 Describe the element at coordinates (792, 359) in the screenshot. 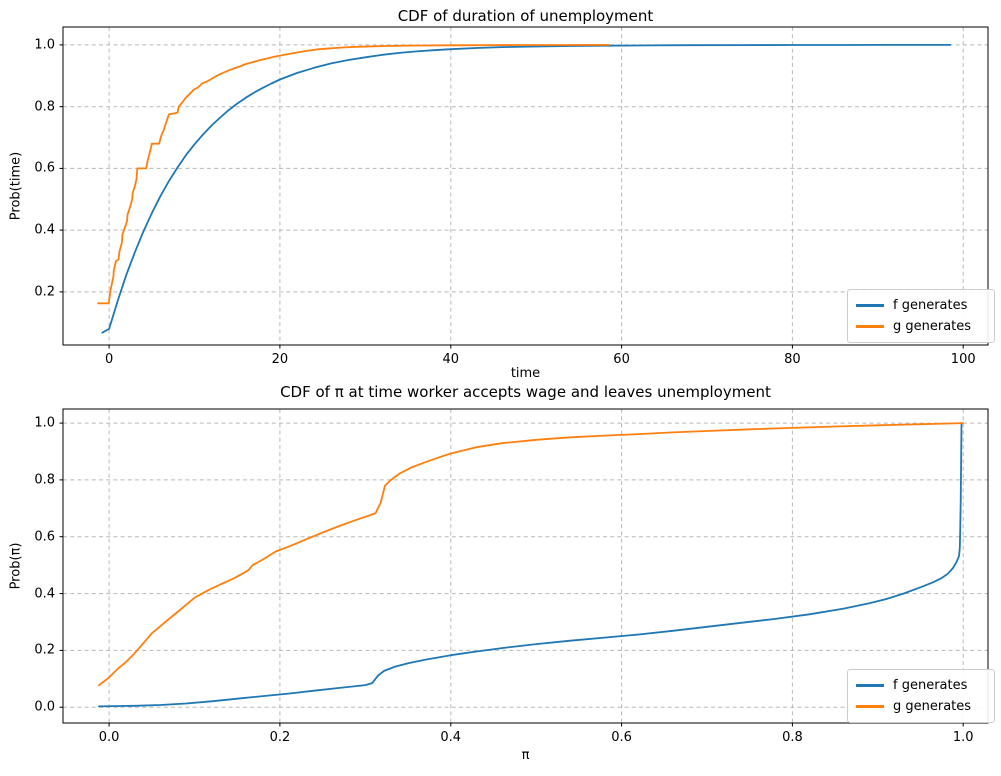

I see `x-tick-label: 80` at that location.